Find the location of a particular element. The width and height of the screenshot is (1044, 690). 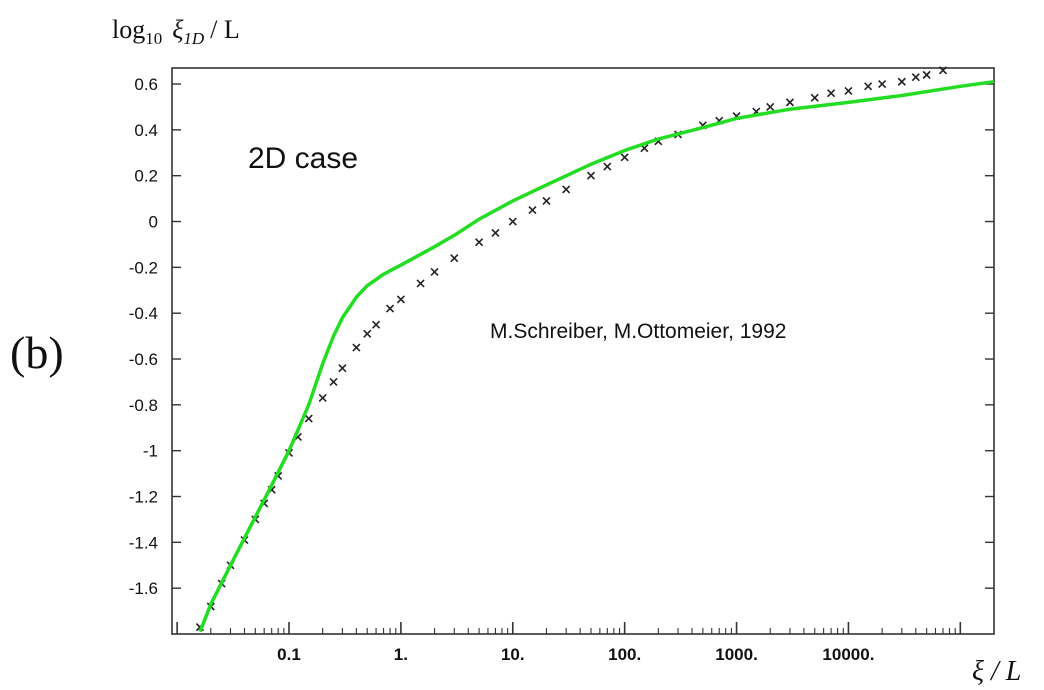

panel-label: (b) is located at coordinates (37, 352).